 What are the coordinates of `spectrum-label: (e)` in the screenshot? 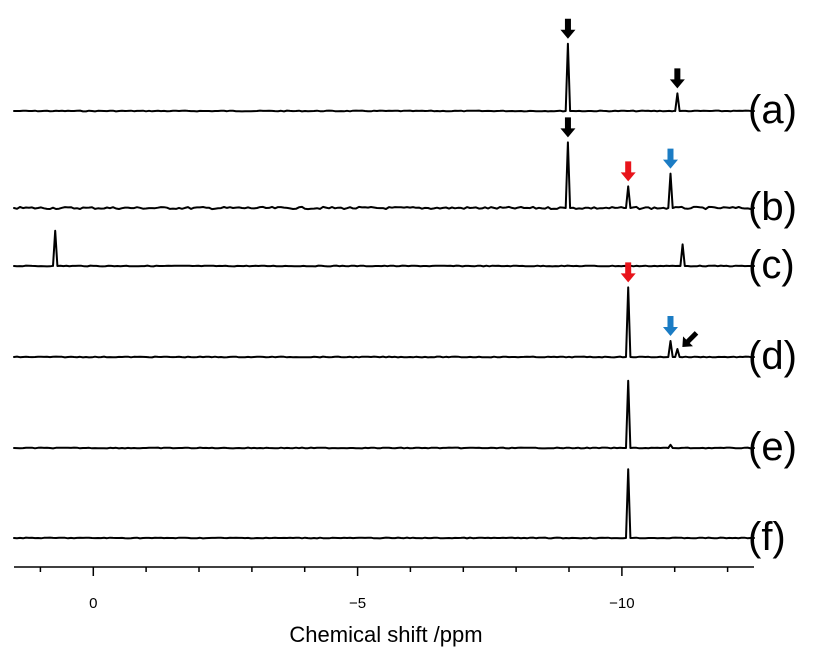 It's located at (772, 447).